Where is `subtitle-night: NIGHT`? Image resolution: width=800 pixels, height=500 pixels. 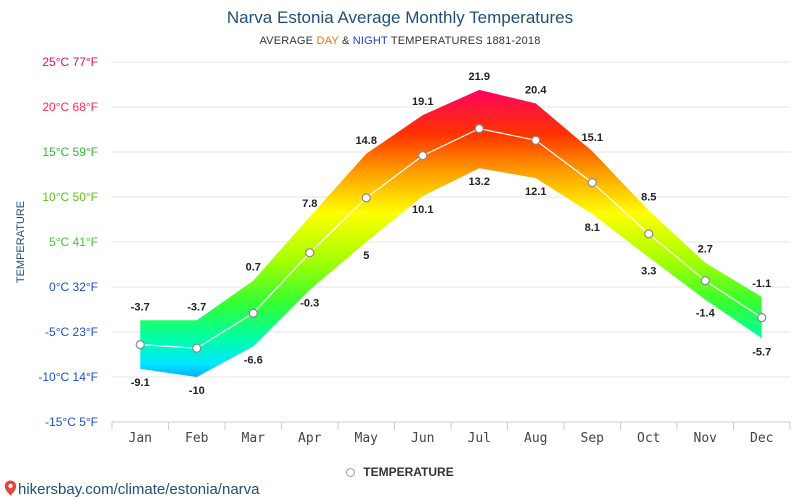
subtitle-night: NIGHT is located at coordinates (370, 41).